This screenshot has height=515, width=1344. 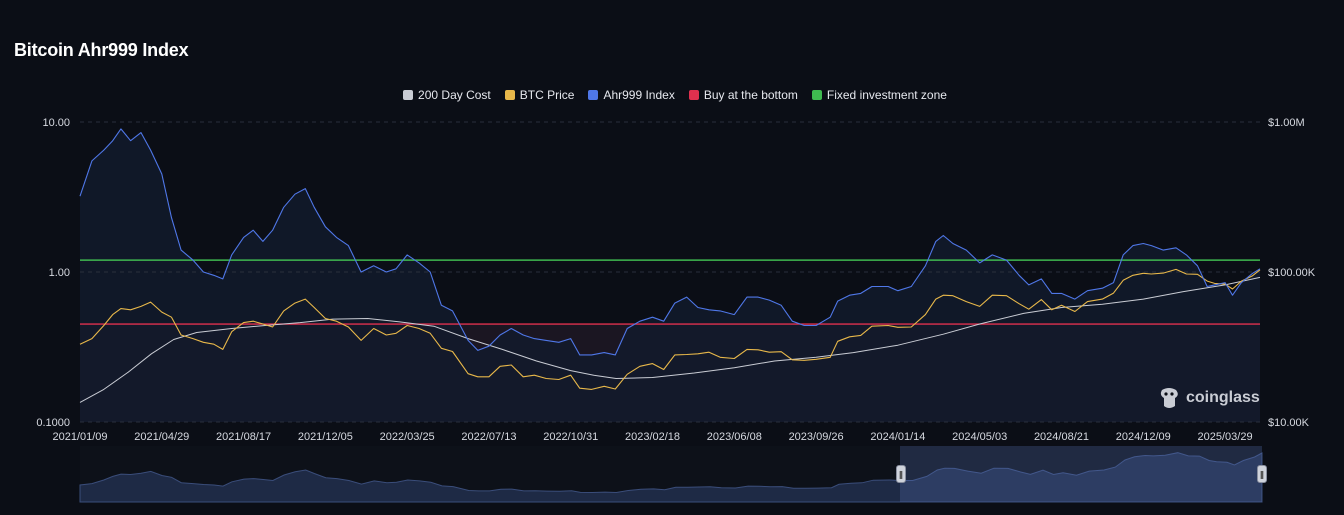 I want to click on x-tick-label: 2022/10/31, so click(x=570, y=437).